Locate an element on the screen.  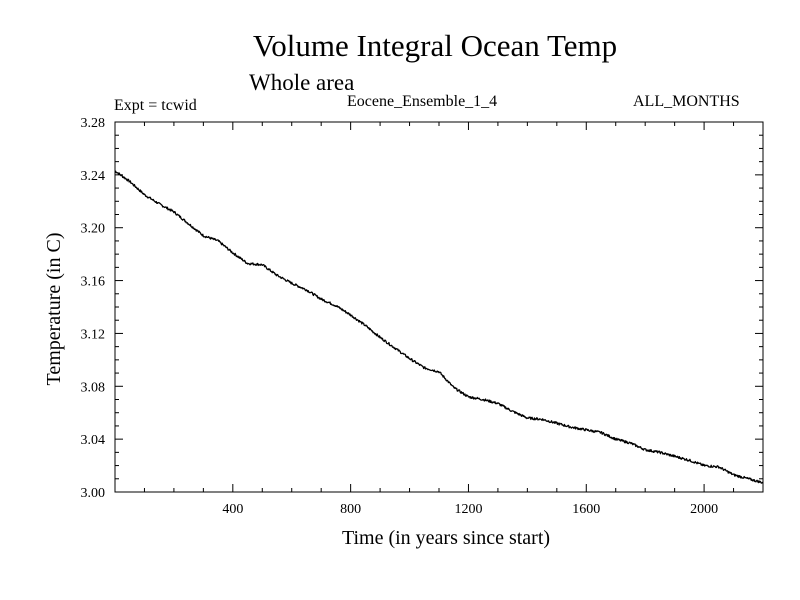
y-axis-label: Temperature (in C) is located at coordinates (54, 309).